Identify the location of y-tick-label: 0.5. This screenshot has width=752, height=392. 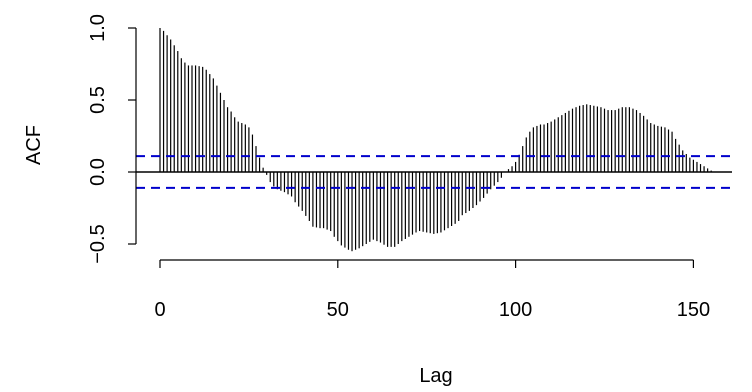
(98, 100).